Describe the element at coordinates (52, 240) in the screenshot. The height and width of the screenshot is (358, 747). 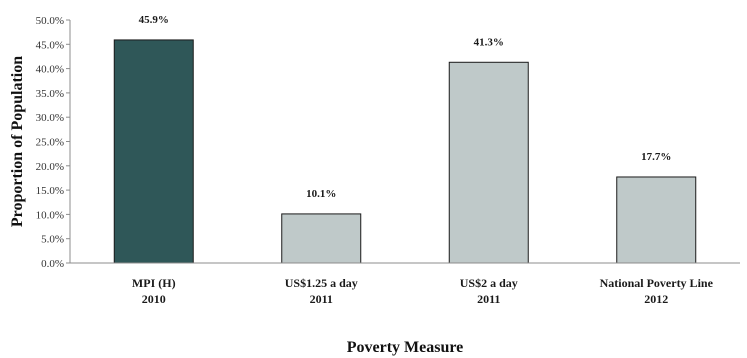
I see `y-tick-label: 5.0%` at that location.